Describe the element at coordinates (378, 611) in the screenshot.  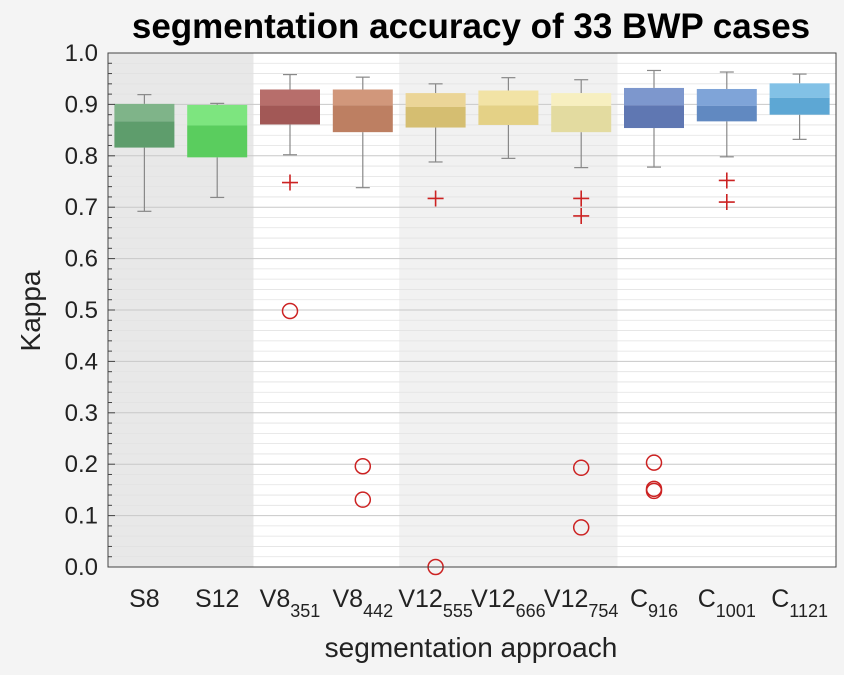
I see `x-tick-label-subscript: 442` at that location.